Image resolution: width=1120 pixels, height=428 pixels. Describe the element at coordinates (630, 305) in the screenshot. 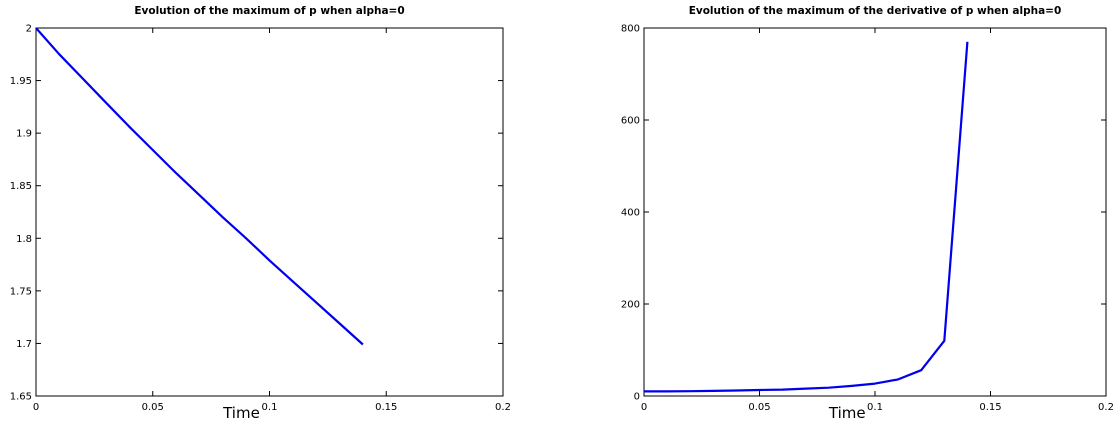

I see `y-tick-label: 200` at that location.